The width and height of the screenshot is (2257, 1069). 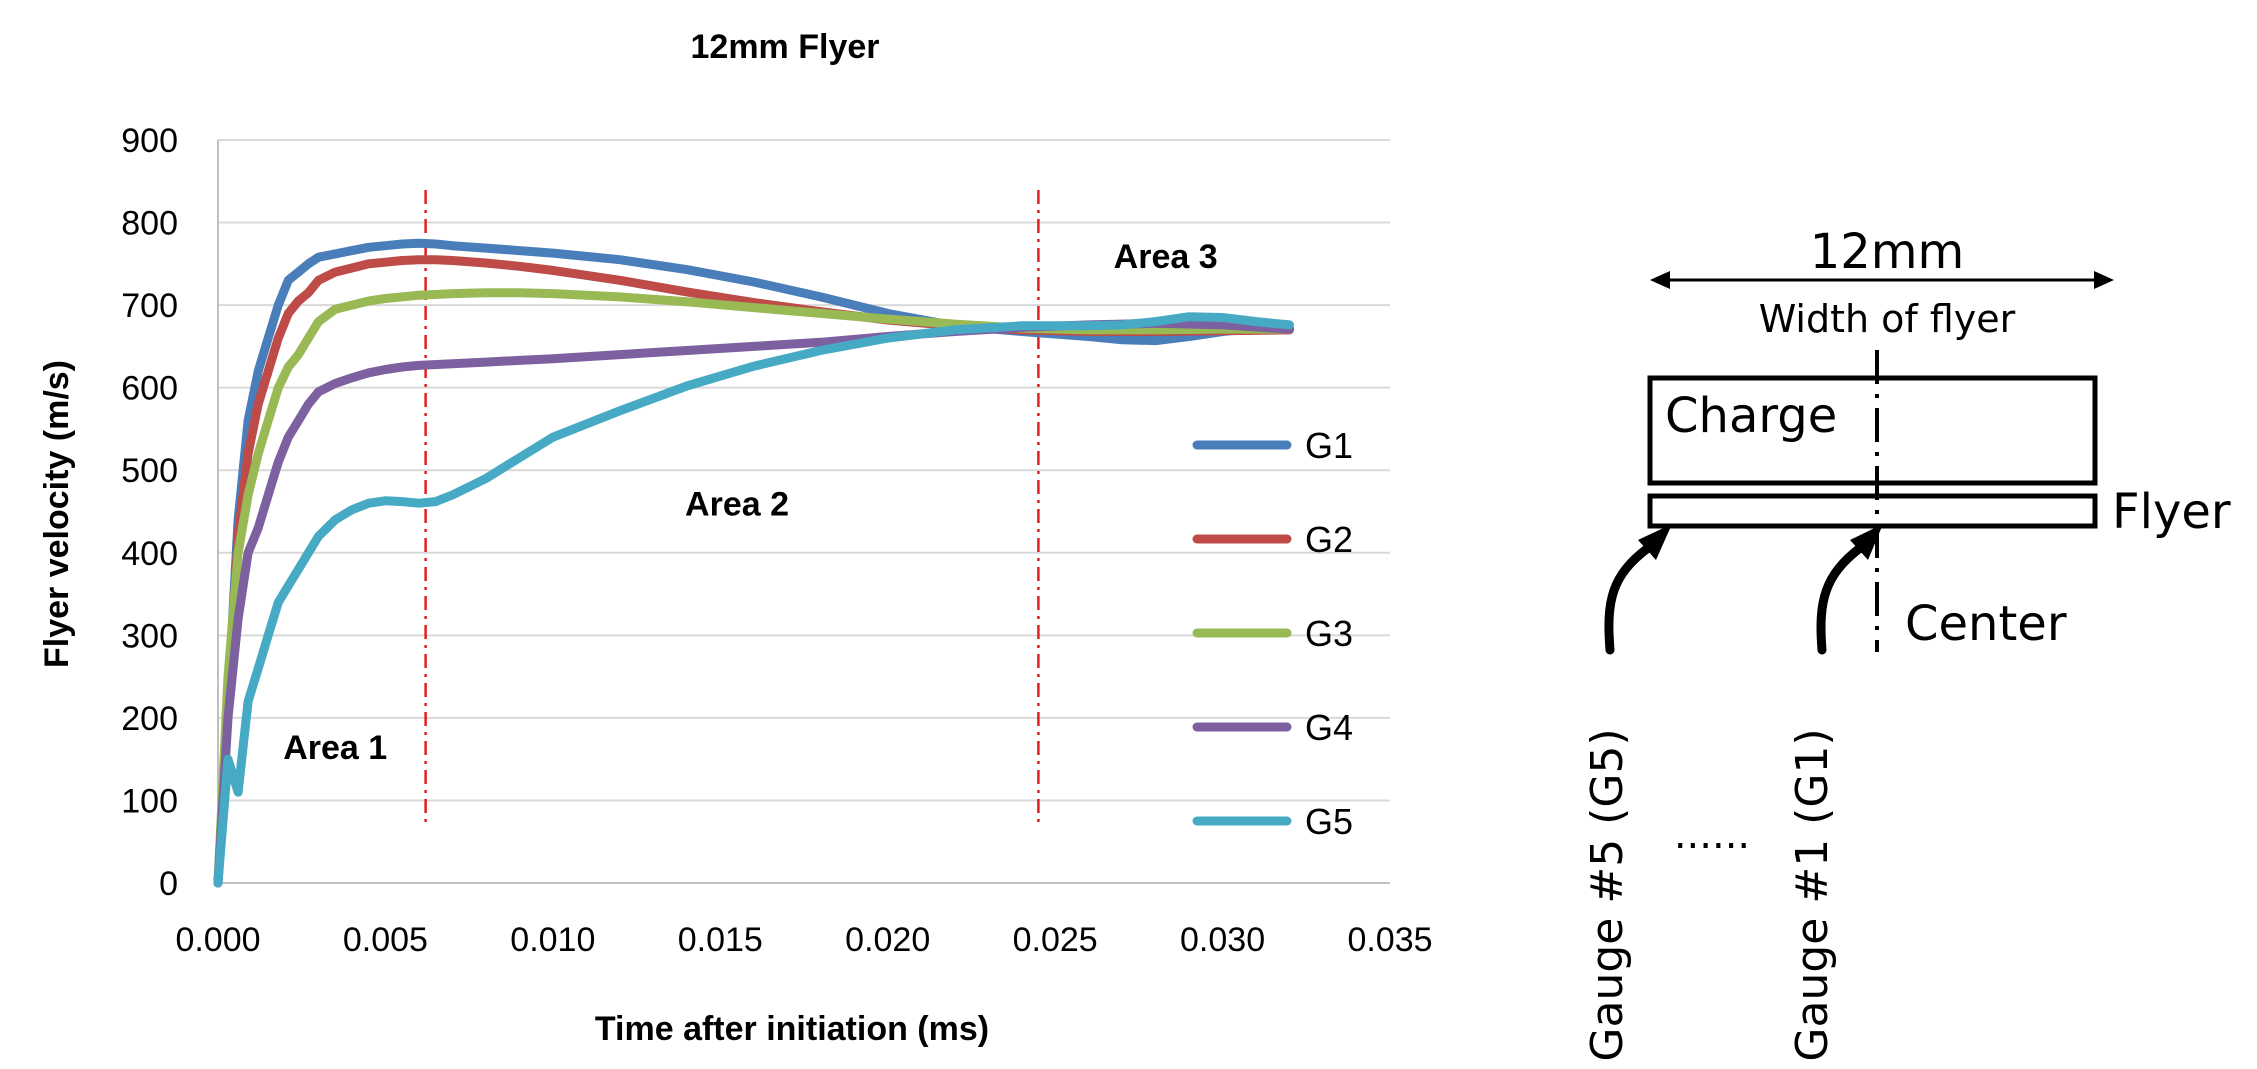 What do you see at coordinates (1882, 280) in the screenshot?
I see `width-arrow` at bounding box center [1882, 280].